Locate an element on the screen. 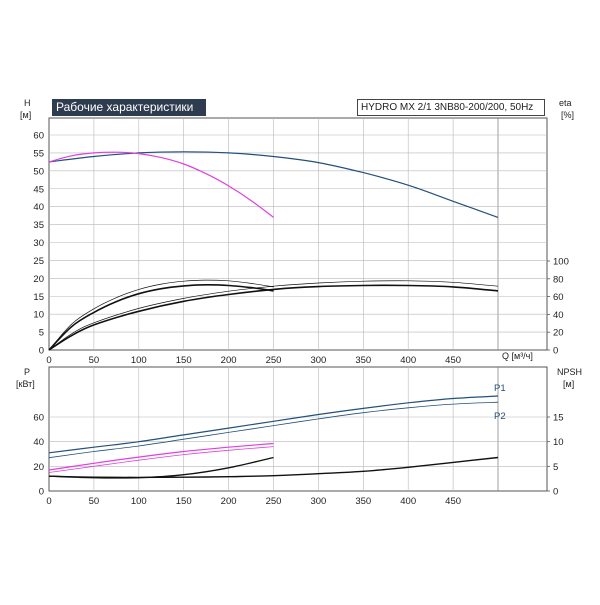 Image resolution: width=600 pixels, height=605 pixels. x-tick-label-0-4: 200 is located at coordinates (229, 360).